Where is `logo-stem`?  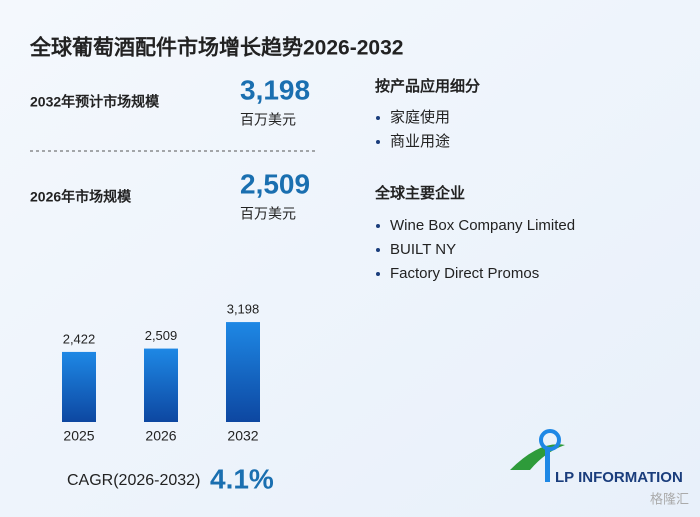 logo-stem is located at coordinates (547, 465).